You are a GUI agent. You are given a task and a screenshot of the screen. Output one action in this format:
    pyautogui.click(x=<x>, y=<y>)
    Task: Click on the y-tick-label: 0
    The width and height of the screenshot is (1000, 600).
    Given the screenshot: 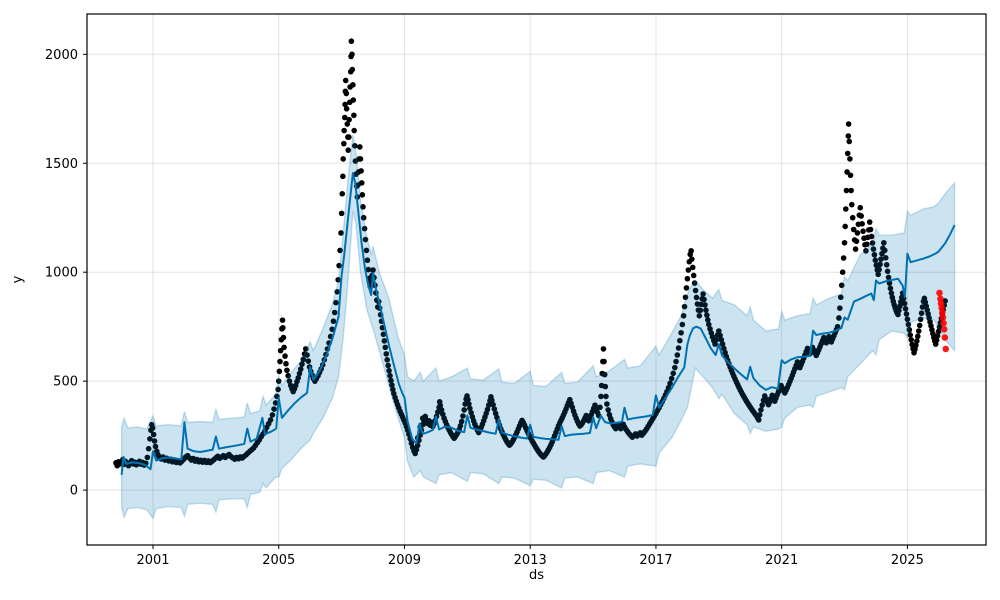 What is the action you would take?
    pyautogui.click(x=74, y=491)
    